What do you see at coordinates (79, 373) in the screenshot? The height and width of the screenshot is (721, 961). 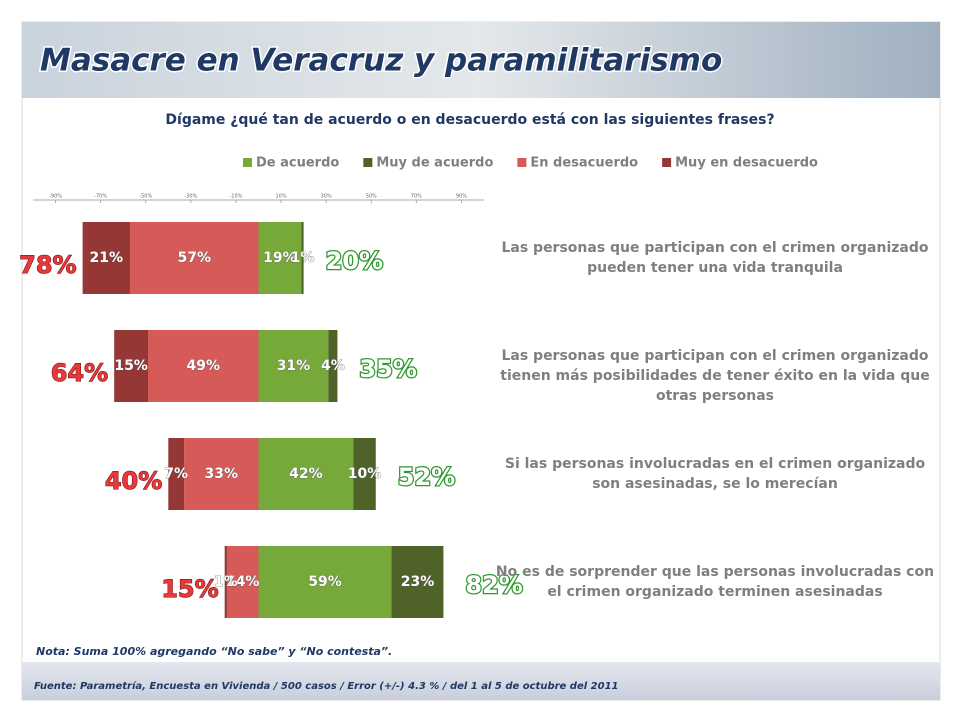 I see `total-disagree: 64%` at bounding box center [79, 373].